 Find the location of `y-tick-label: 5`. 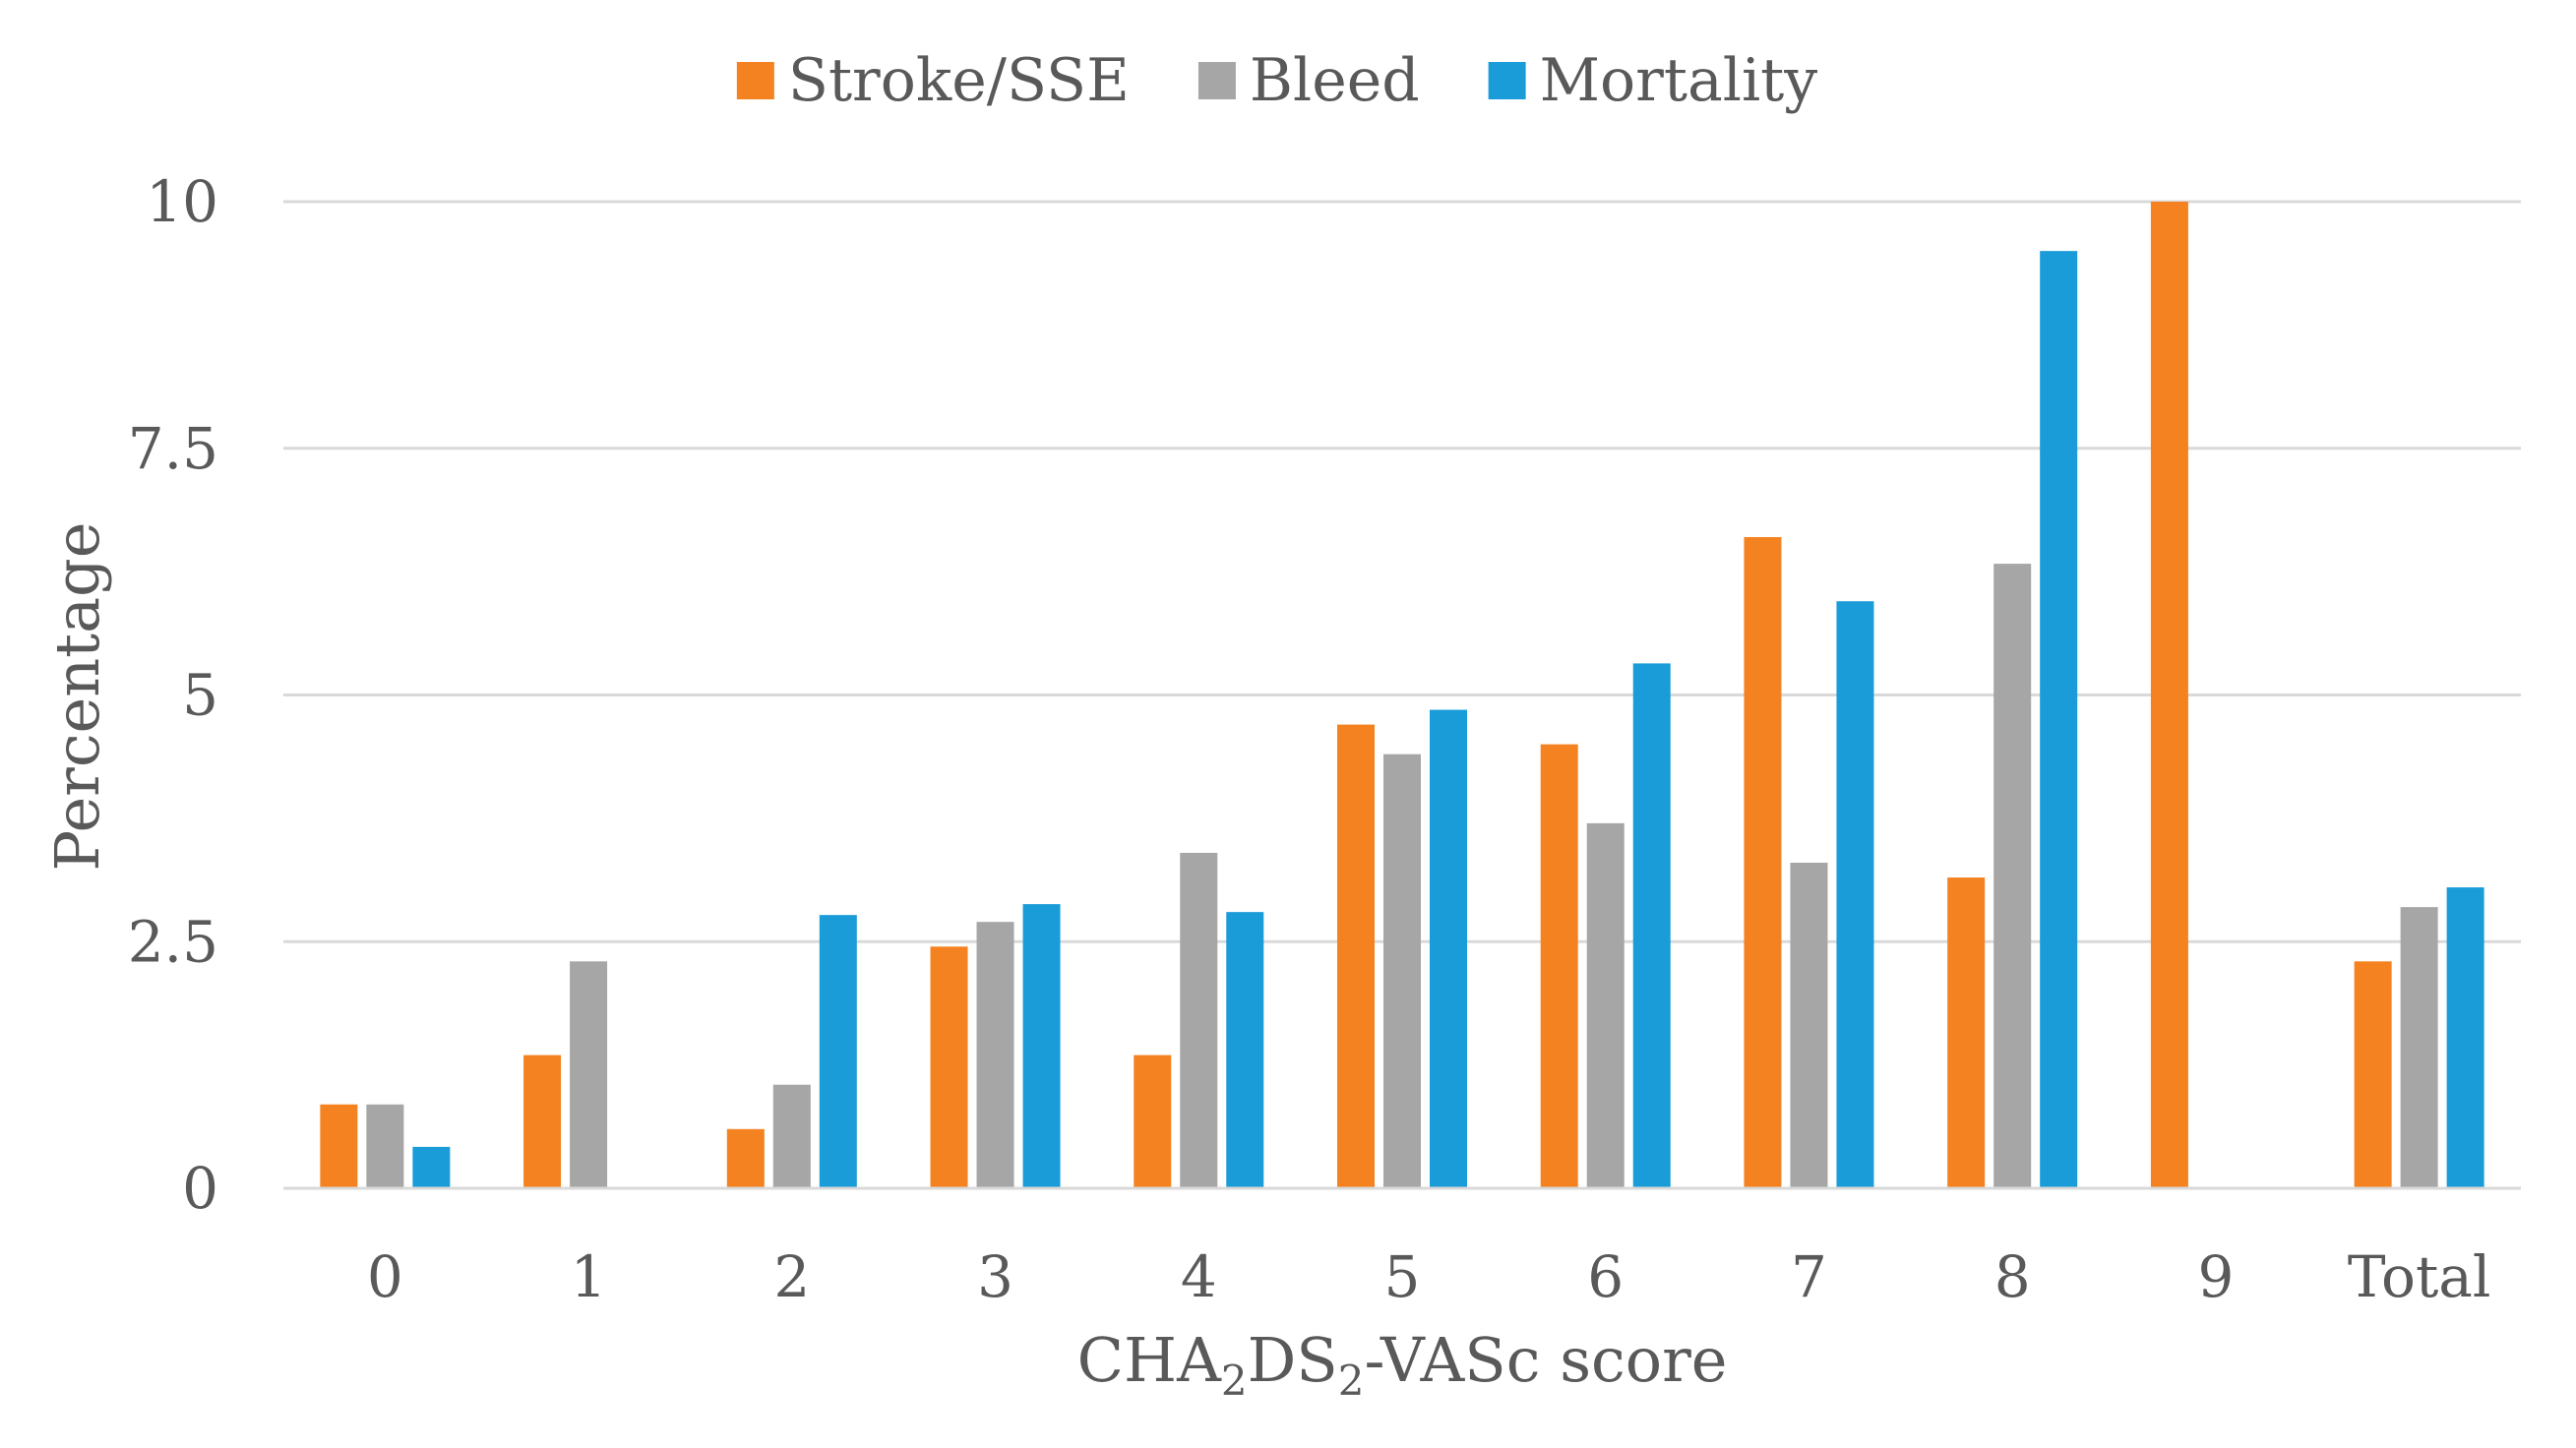

y-tick-label: 5 is located at coordinates (200, 696).